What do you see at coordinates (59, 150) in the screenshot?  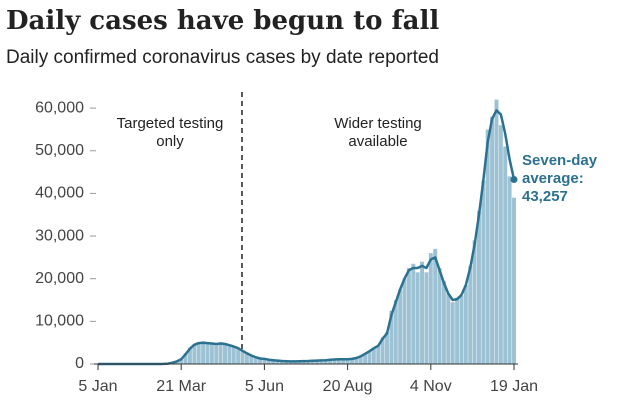 I see `y-tick-label: 50,000` at bounding box center [59, 150].